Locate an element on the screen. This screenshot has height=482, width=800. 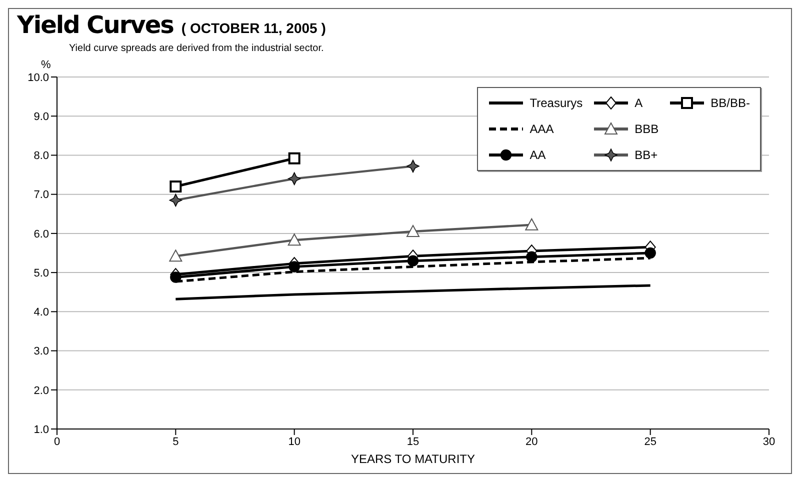
y-tick-label: 1.0 is located at coordinates (41, 430).